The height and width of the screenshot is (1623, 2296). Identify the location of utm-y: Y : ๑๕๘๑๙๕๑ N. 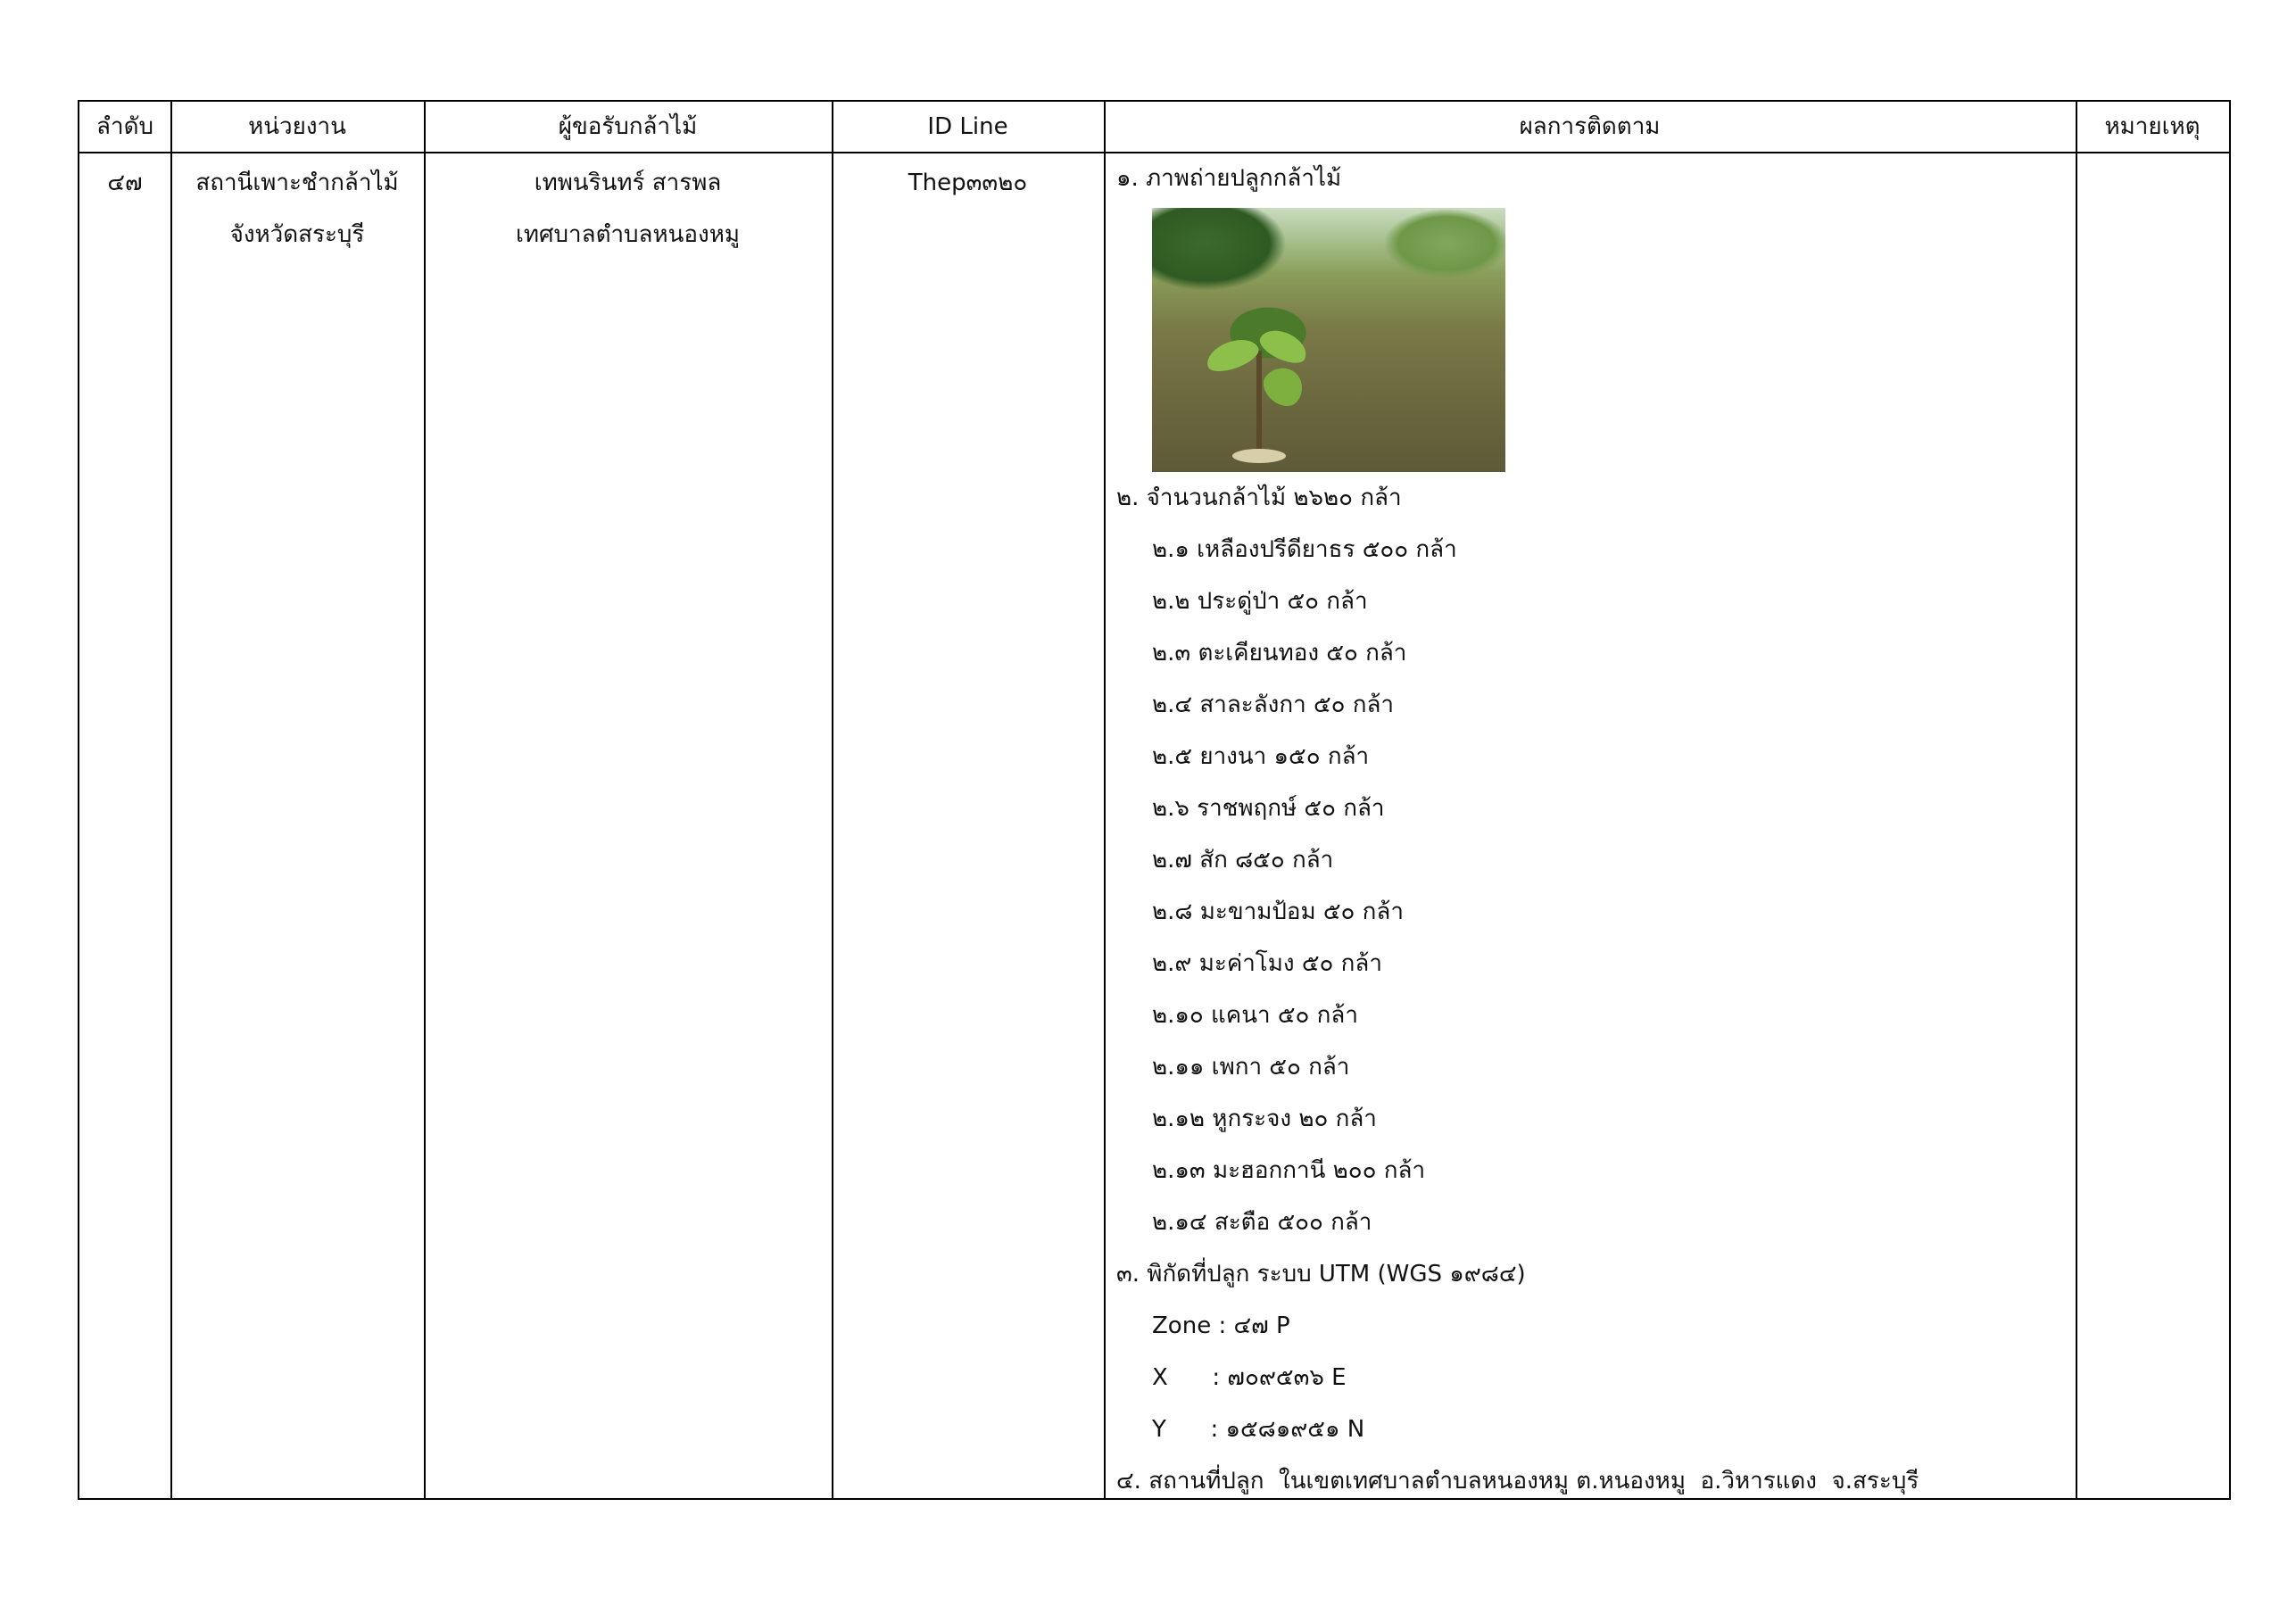
(1259, 1429).